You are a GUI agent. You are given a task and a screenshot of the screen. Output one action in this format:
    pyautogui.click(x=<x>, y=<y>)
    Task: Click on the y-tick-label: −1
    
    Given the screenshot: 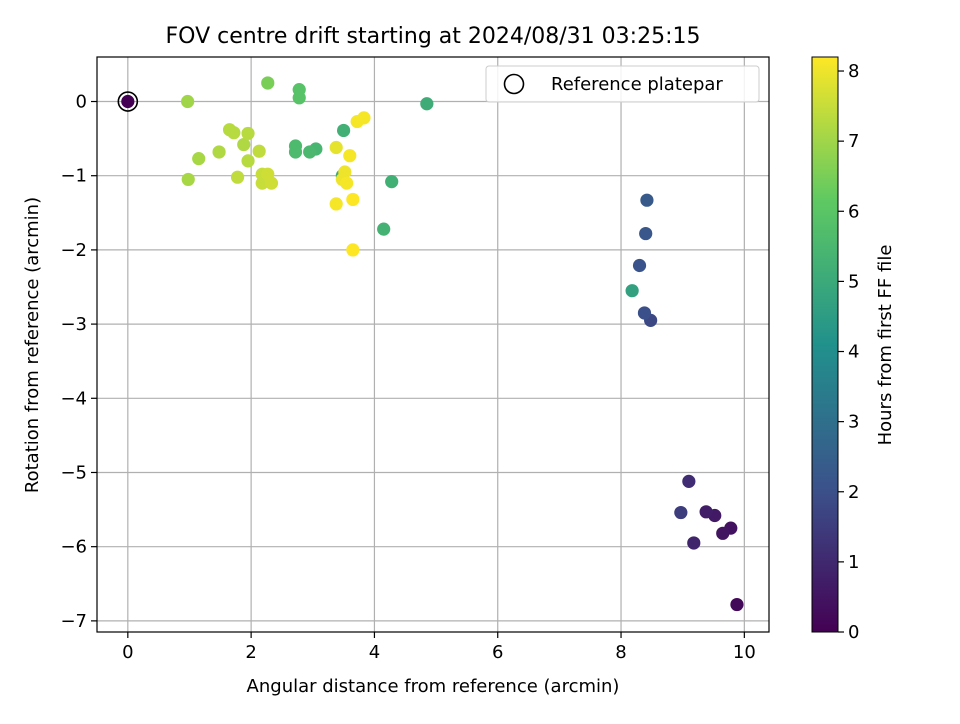 What is the action you would take?
    pyautogui.click(x=73, y=176)
    